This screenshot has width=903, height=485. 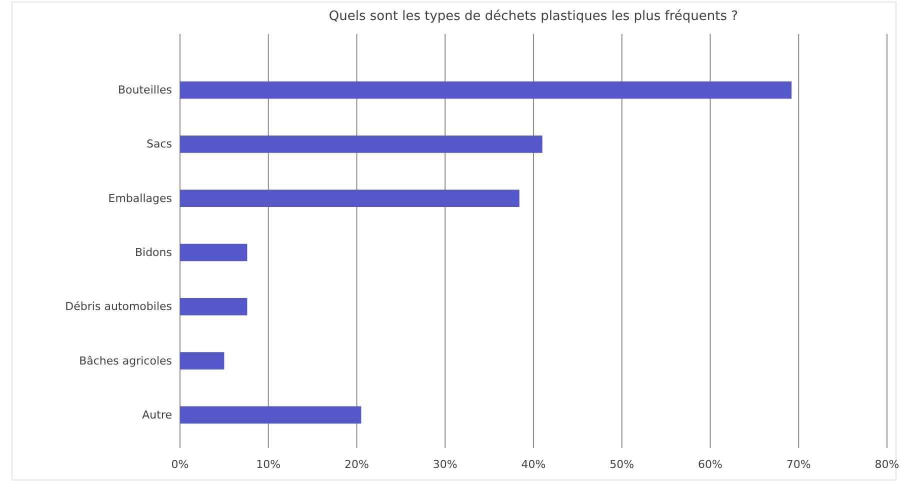 What do you see at coordinates (140, 198) in the screenshot?
I see `y-tick-label: Emballages` at bounding box center [140, 198].